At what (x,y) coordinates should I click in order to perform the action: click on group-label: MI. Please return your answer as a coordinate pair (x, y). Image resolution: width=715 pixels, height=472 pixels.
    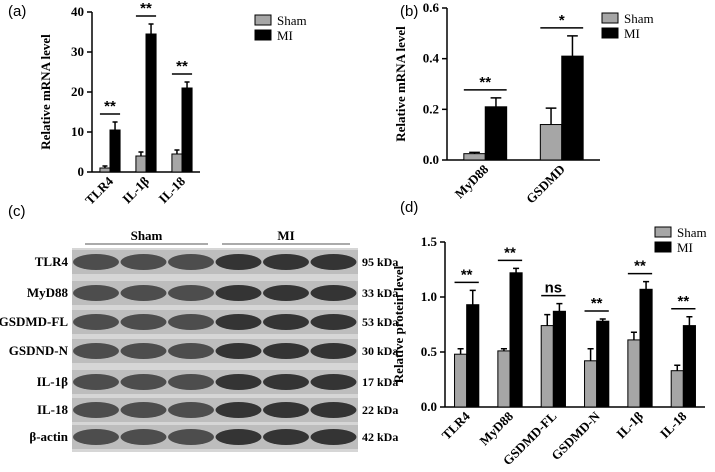
    Looking at the image, I should click on (285, 235).